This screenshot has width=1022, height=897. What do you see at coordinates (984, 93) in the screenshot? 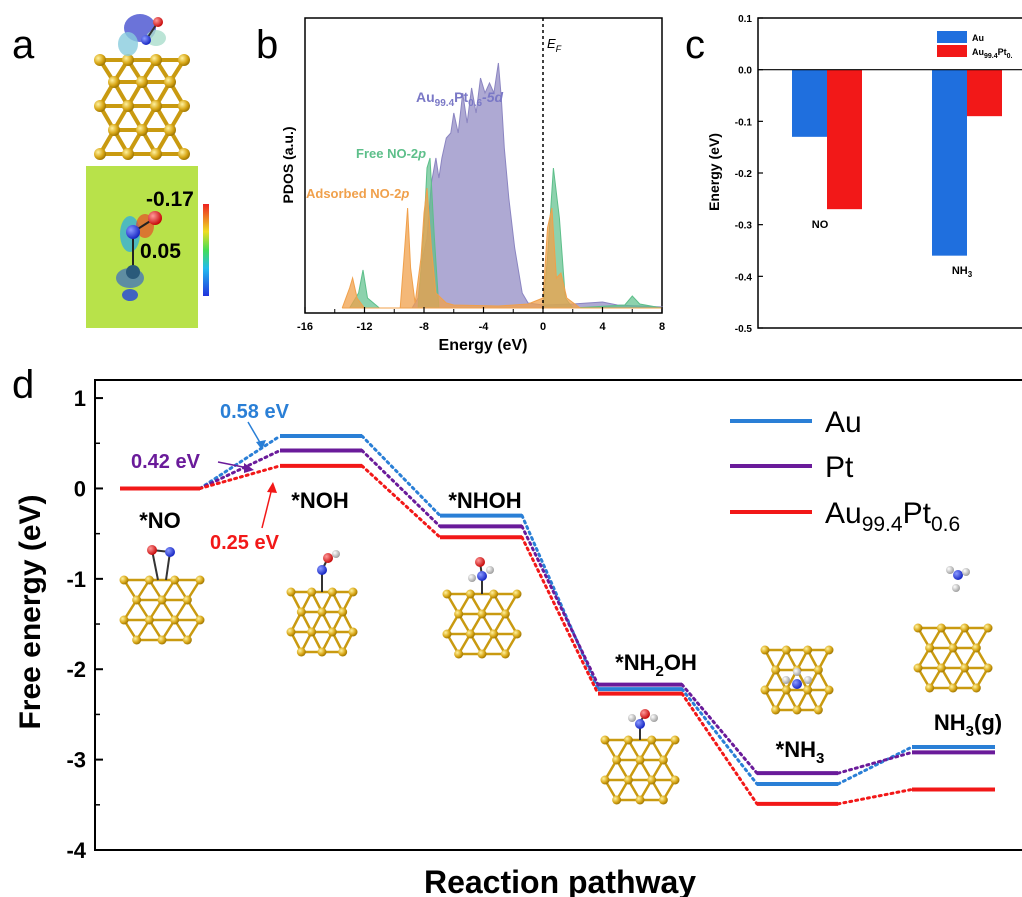
I see `bar-nh3-aupt` at bounding box center [984, 93].